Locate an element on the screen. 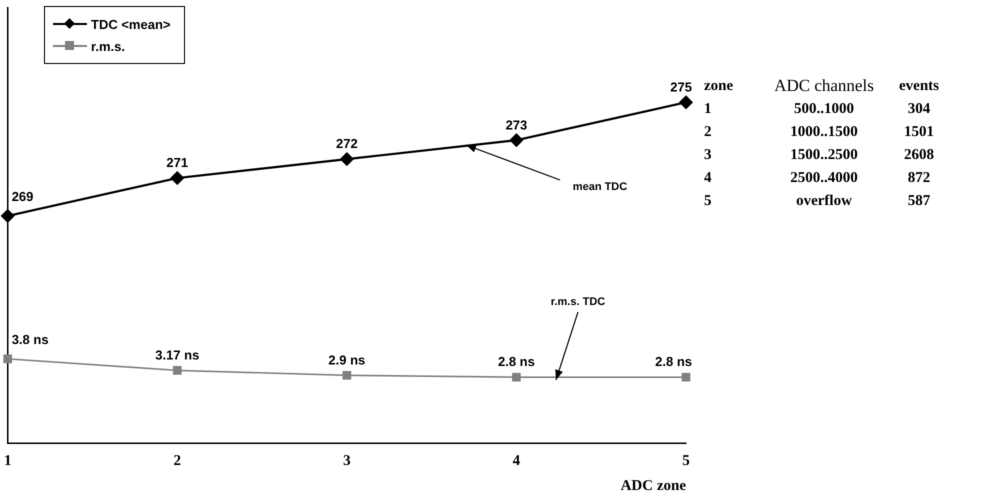 This screenshot has width=984, height=499. text: zone is located at coordinates (719, 86).